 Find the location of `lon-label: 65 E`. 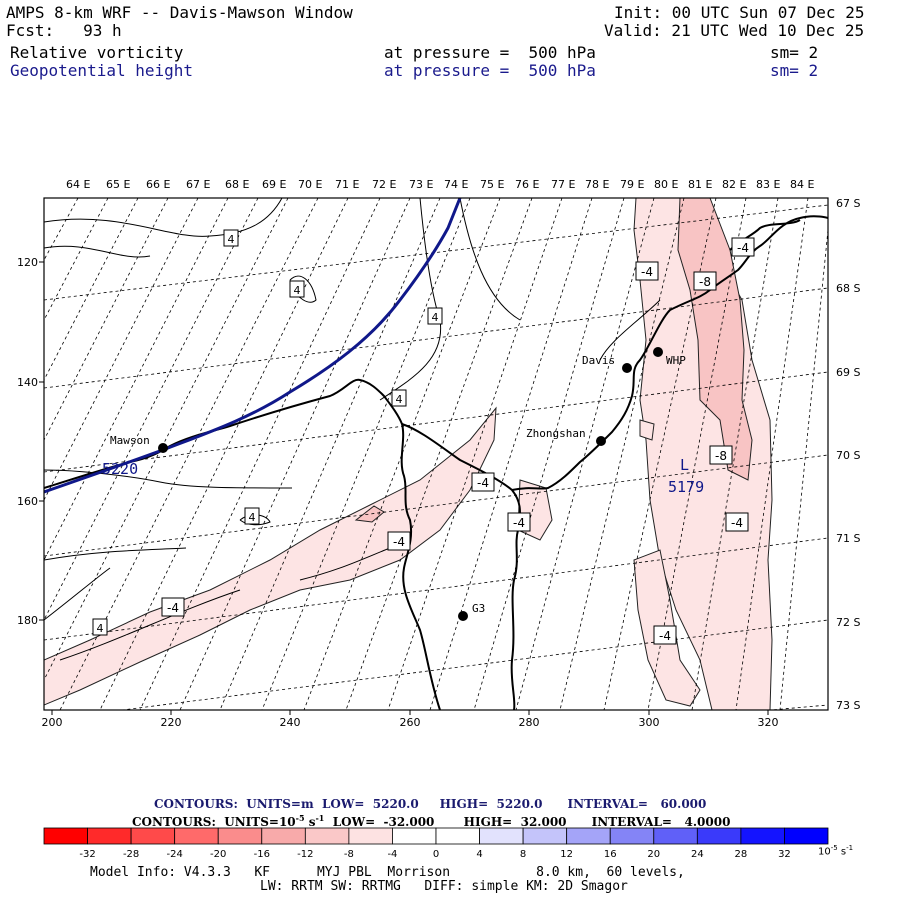

lon-label: 65 E is located at coordinates (118, 184).